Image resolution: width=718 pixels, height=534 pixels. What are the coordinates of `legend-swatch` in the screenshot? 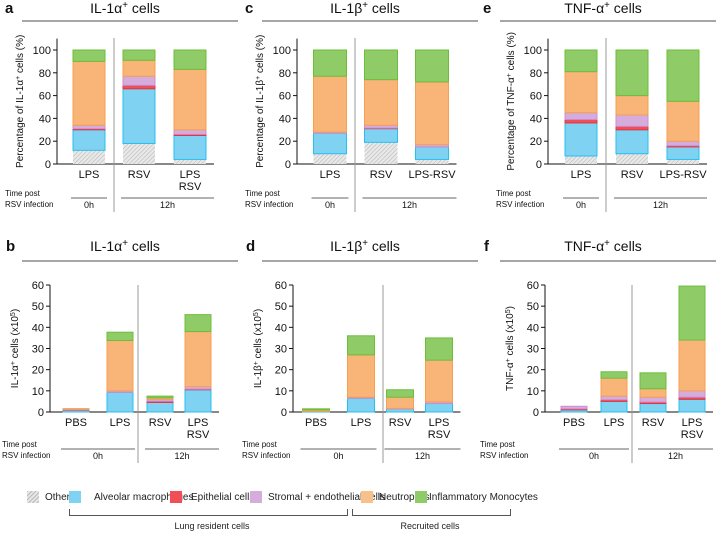 It's located at (367, 497).